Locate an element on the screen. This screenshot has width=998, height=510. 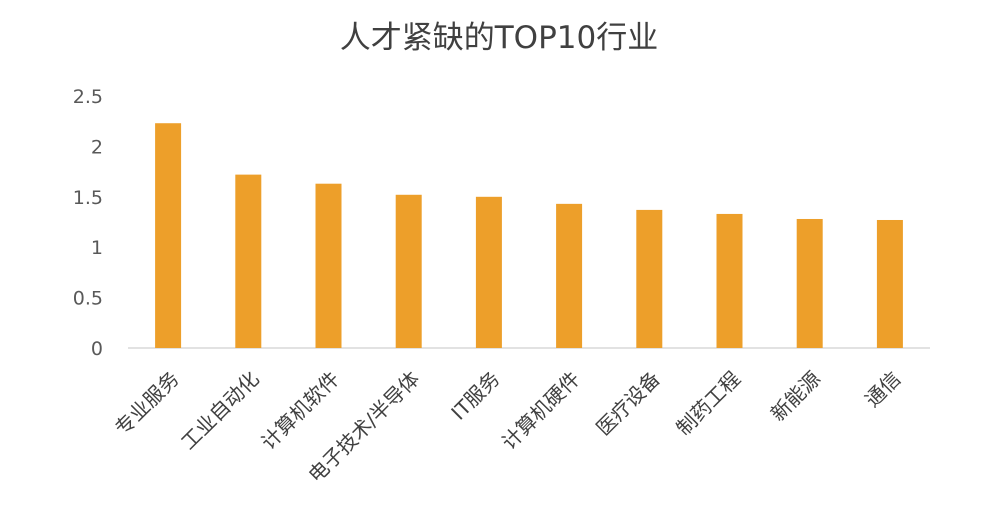
x-tick-label: 通信 is located at coordinates (882, 389).